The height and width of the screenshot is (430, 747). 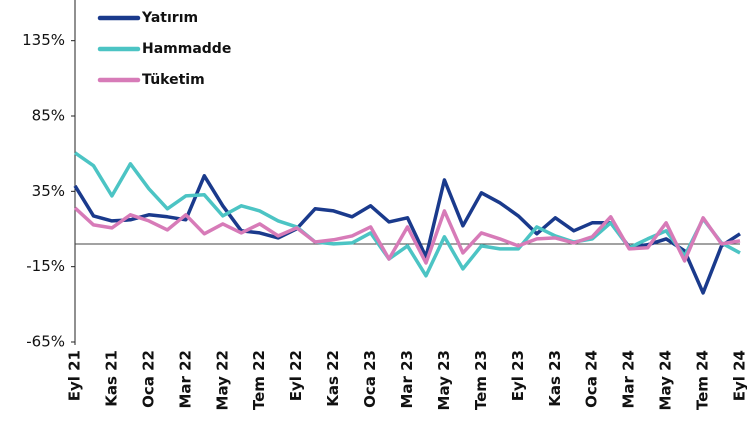 I want to click on legend-label: Hammadde, so click(x=186, y=49).